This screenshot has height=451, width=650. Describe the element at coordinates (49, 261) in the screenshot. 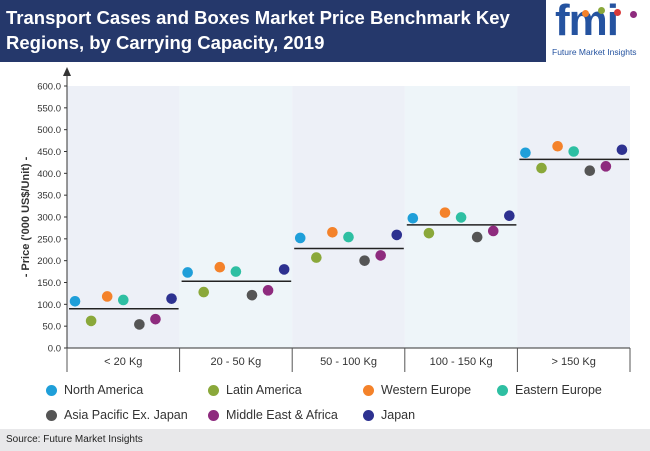

I see `y-tick-label: 200.0` at that location.